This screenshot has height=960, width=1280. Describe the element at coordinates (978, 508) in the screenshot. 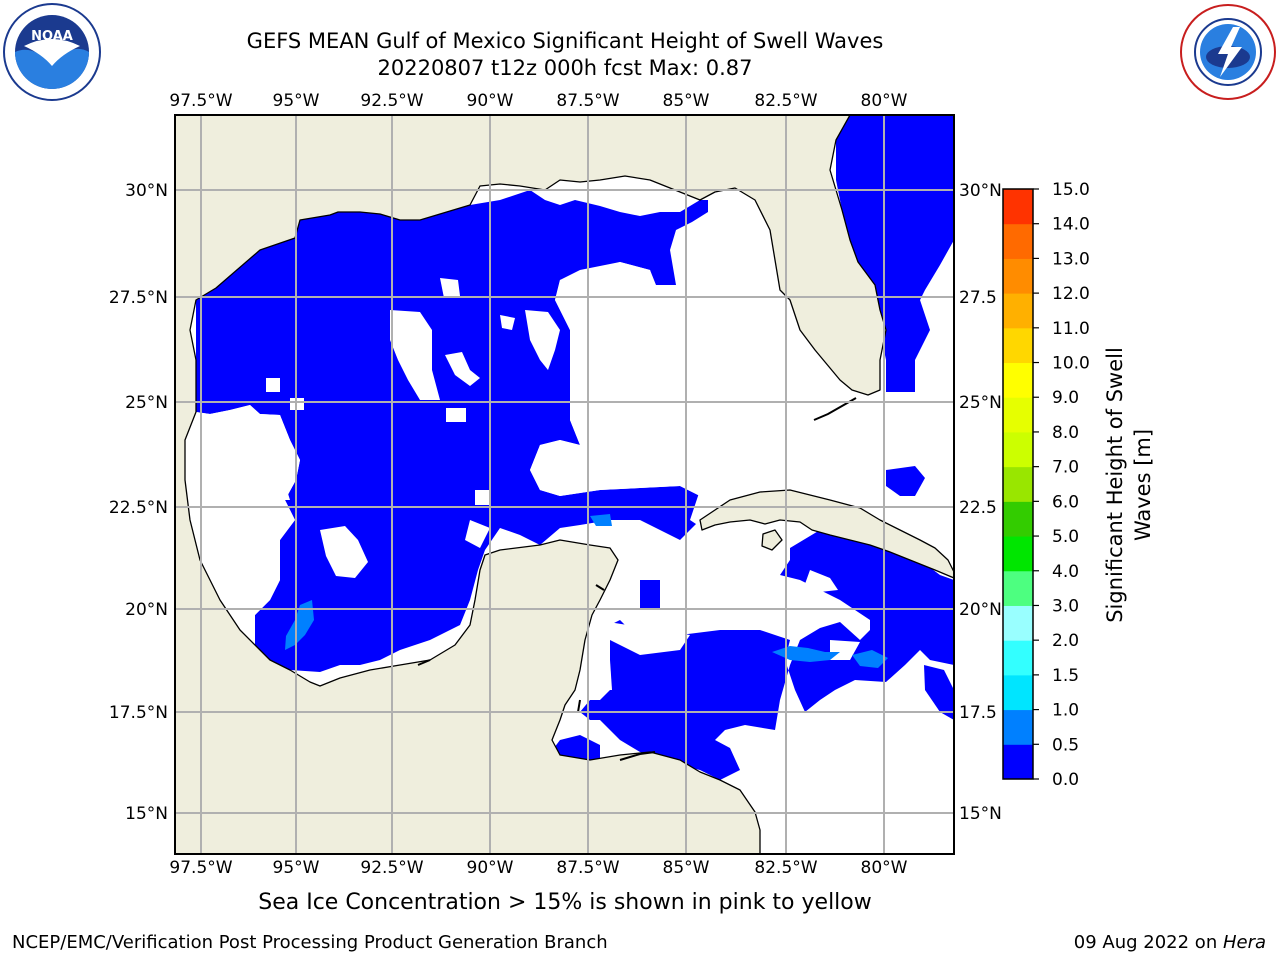

I see `lat-label-right: 22.5` at that location.